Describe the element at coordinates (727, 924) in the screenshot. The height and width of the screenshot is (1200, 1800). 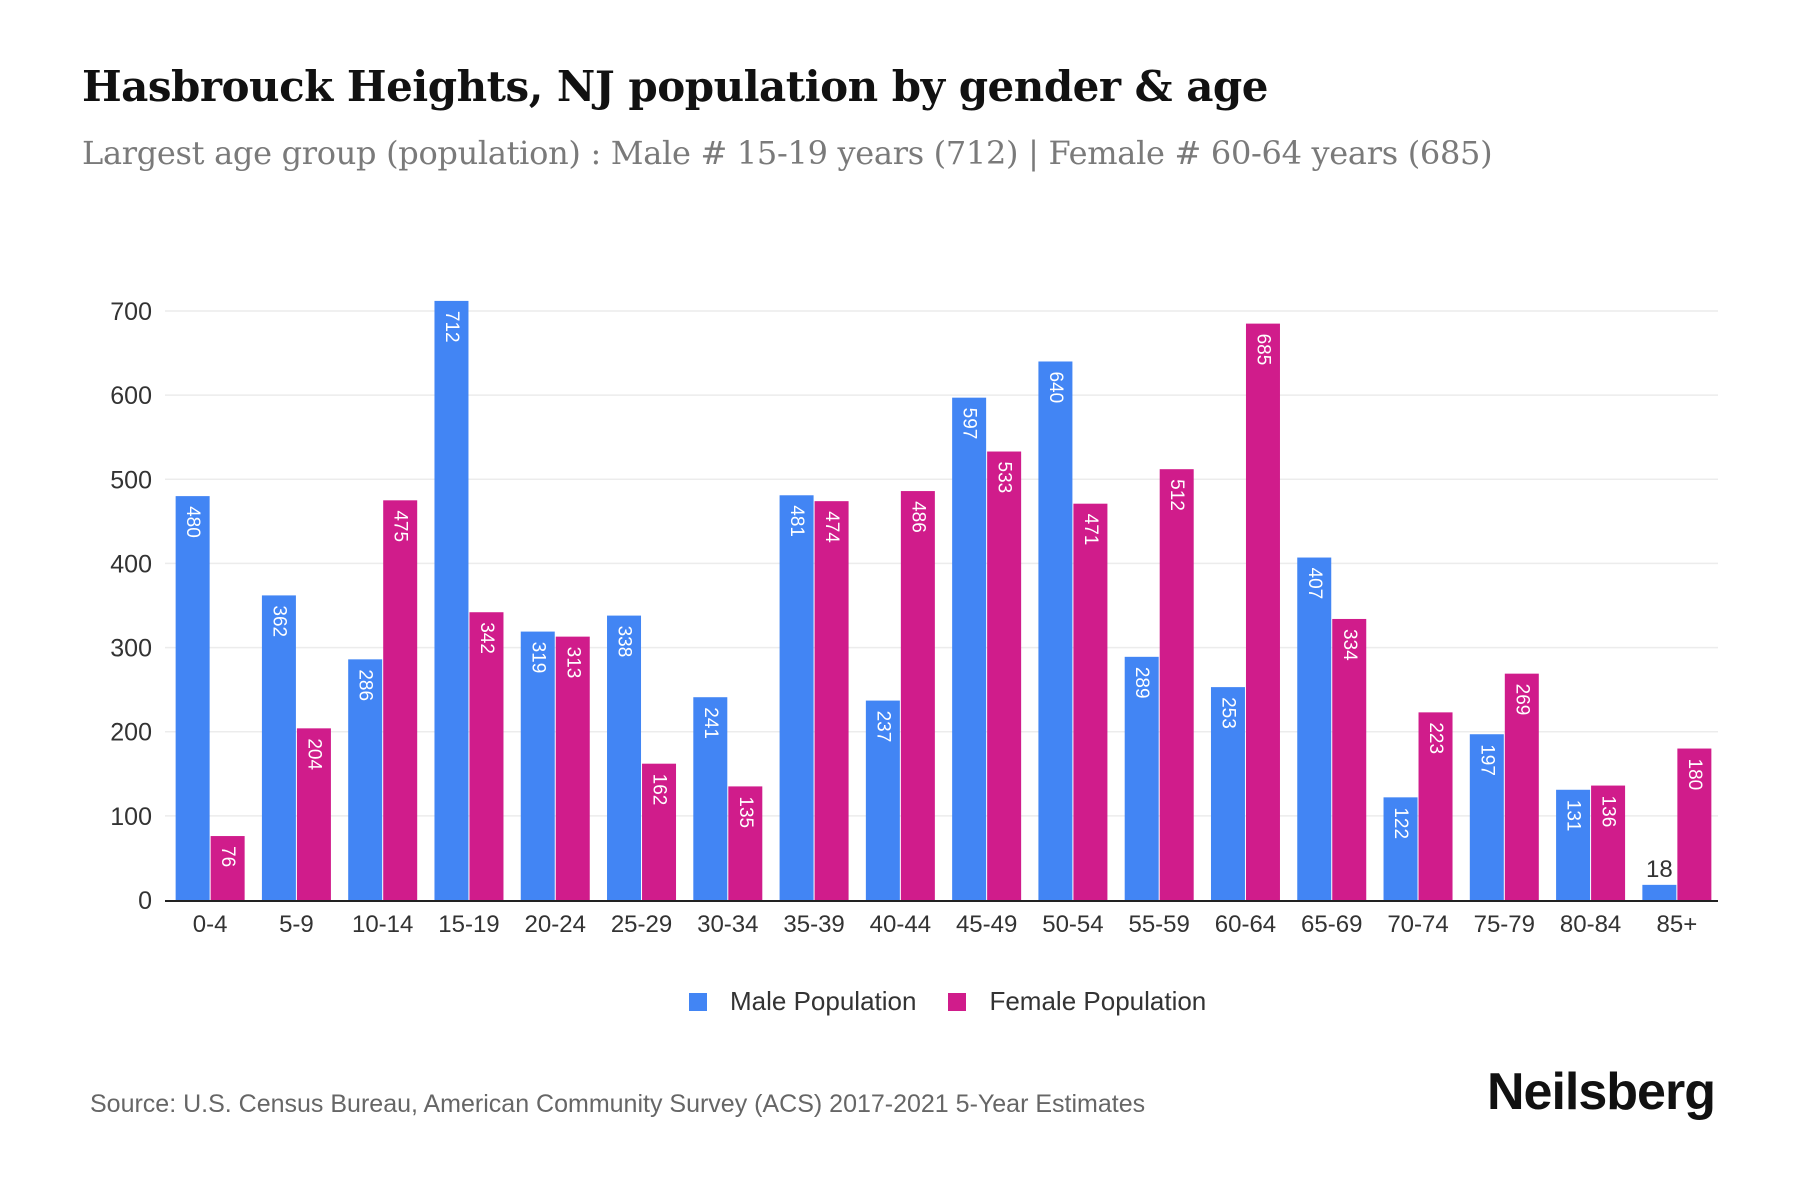
I see `x-tick-label: 30-34` at that location.